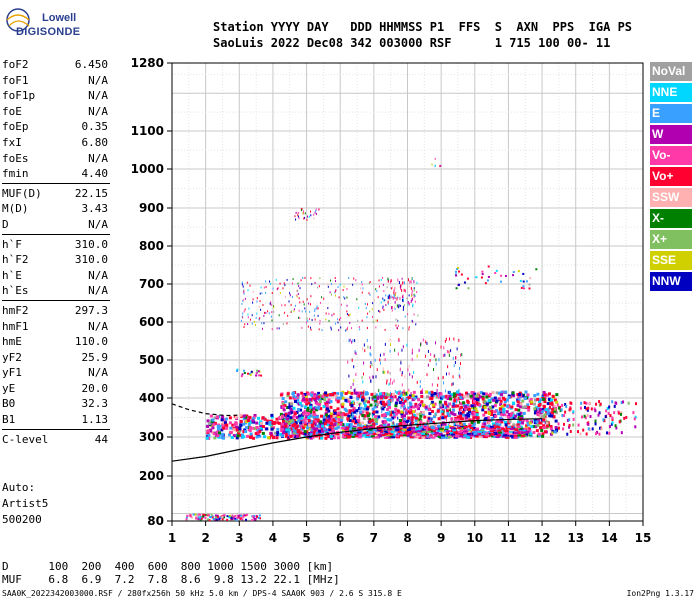 The width and height of the screenshot is (700, 600). I want to click on x-tick-label: 15, so click(643, 538).